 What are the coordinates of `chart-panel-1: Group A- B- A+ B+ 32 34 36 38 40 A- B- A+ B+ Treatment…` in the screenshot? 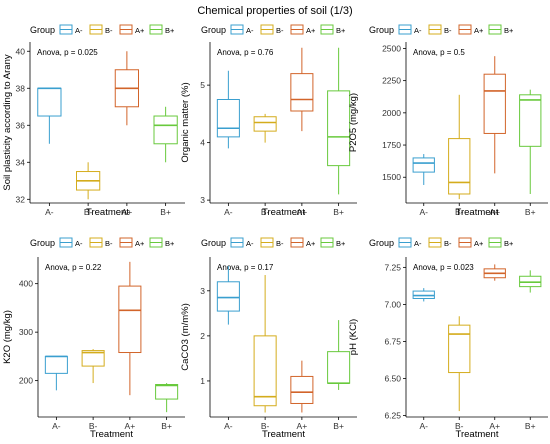 It's located at (93, 121).